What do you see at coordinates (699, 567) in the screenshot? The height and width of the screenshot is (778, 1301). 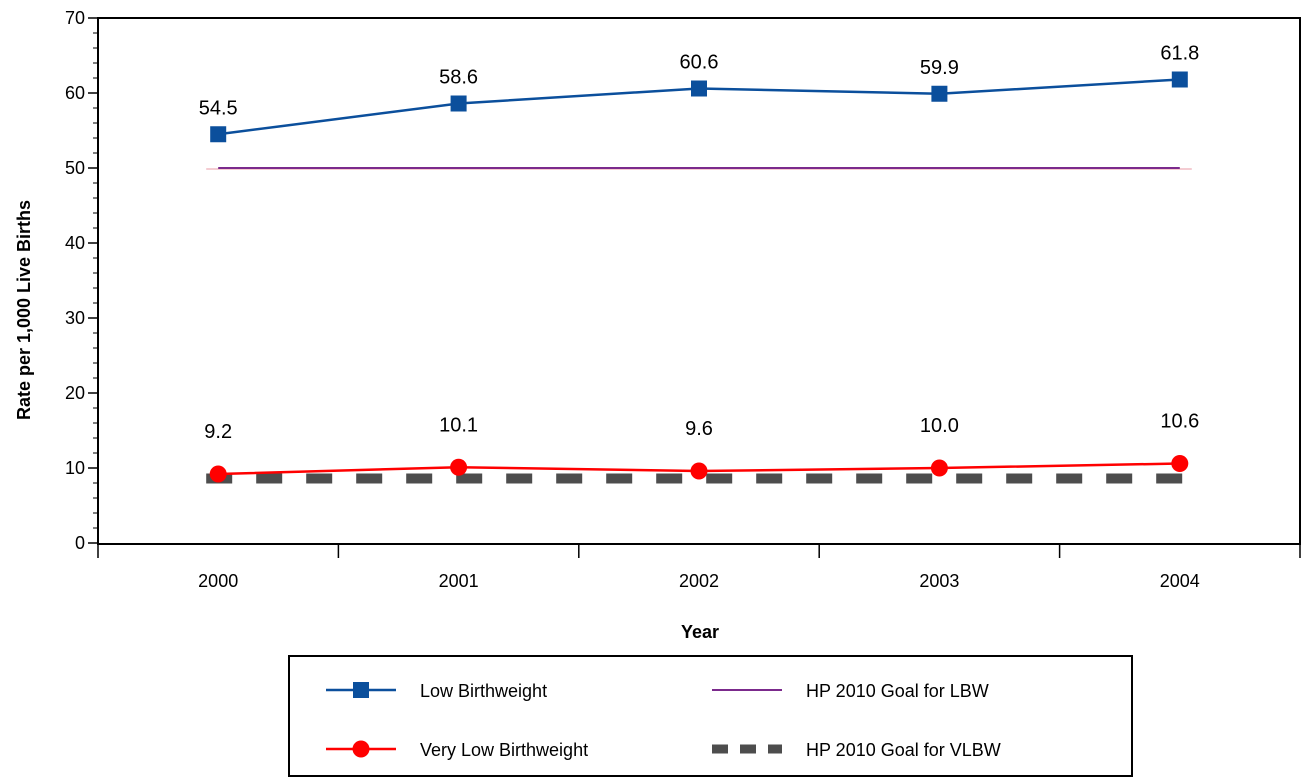 I see `x-axis: 2000 2001 2002 2003 2004` at bounding box center [699, 567].